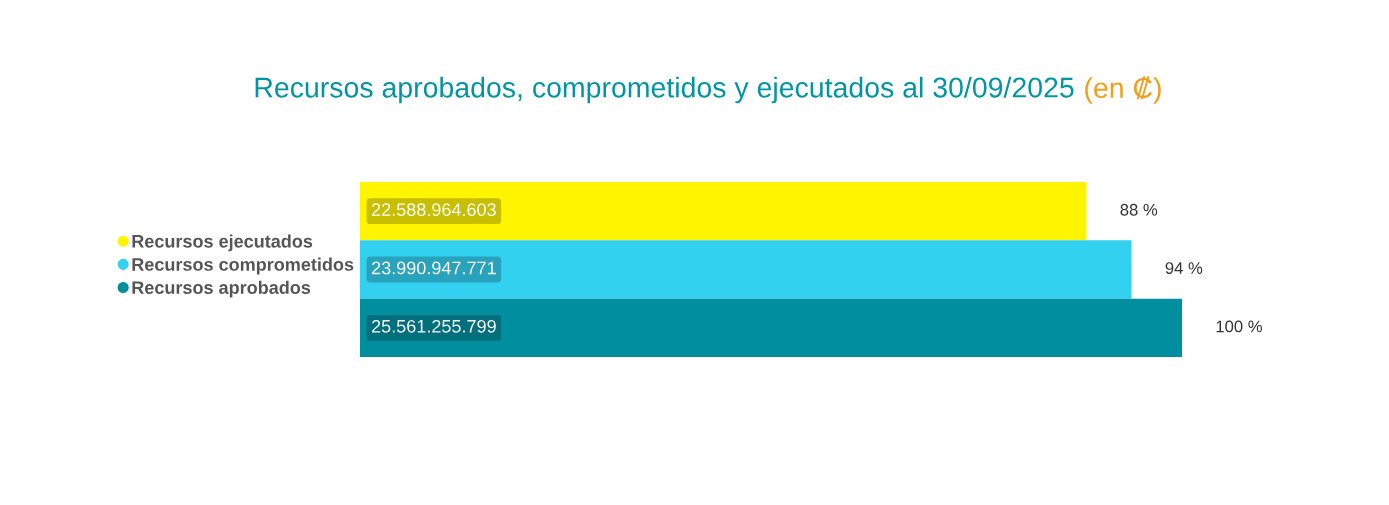  What do you see at coordinates (243, 266) in the screenshot?
I see `legend-label: Recursos comprometidos` at bounding box center [243, 266].